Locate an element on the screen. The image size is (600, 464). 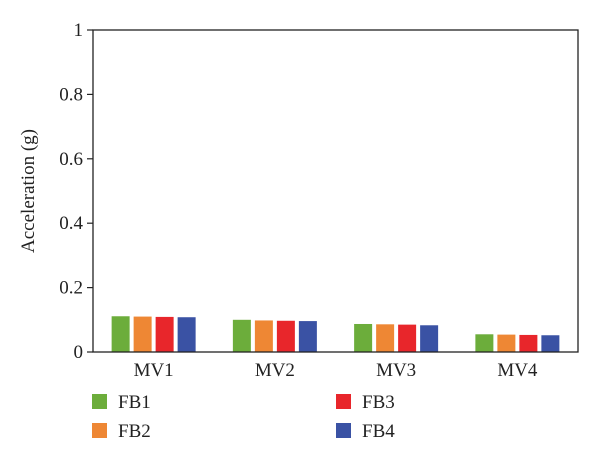
bar-fb3-mv2 is located at coordinates (285, 336).